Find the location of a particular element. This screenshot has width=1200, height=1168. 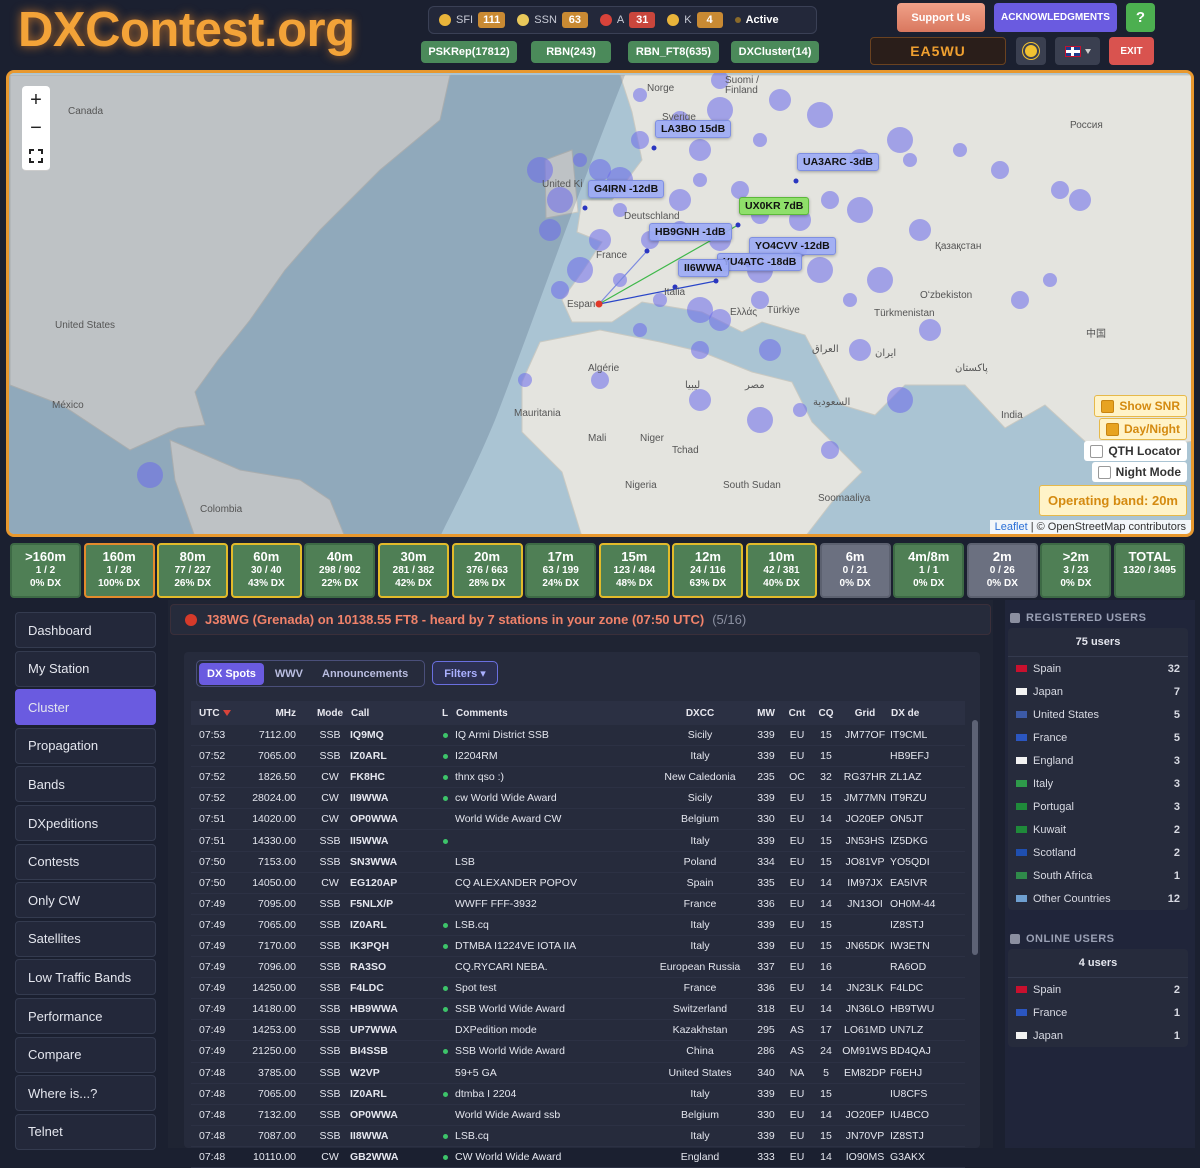

exit-button: EXIT is located at coordinates (1131, 51).